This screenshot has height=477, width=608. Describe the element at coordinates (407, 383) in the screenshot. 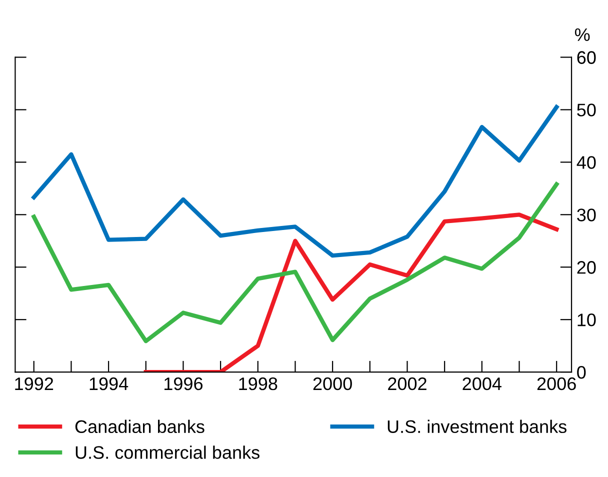

I see `x-tick-label: 2002` at that location.